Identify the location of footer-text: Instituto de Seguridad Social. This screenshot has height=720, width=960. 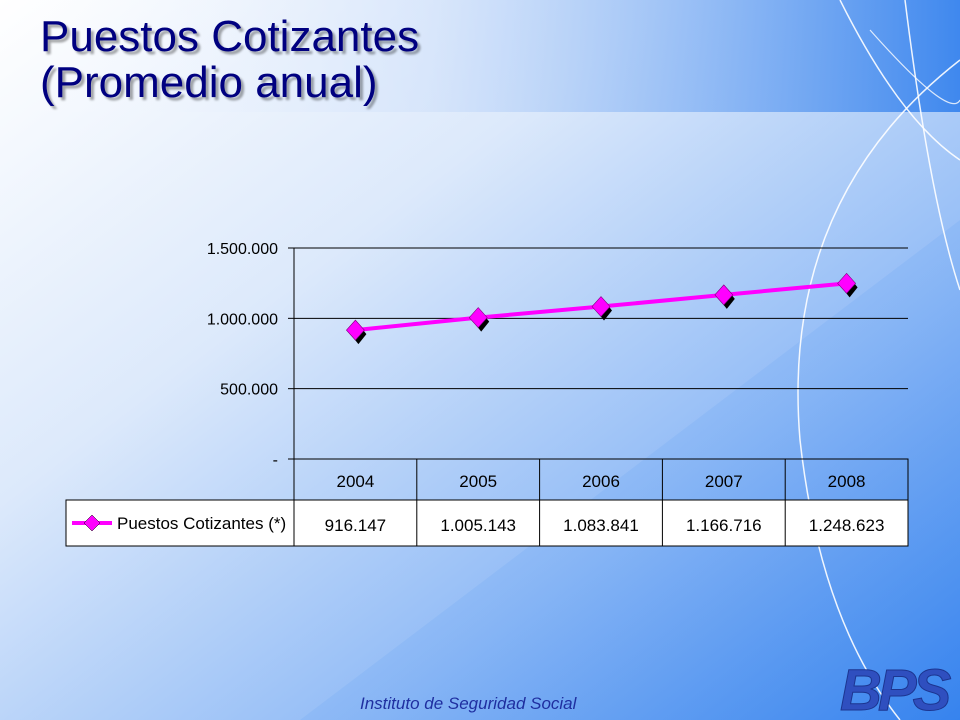
(468, 703).